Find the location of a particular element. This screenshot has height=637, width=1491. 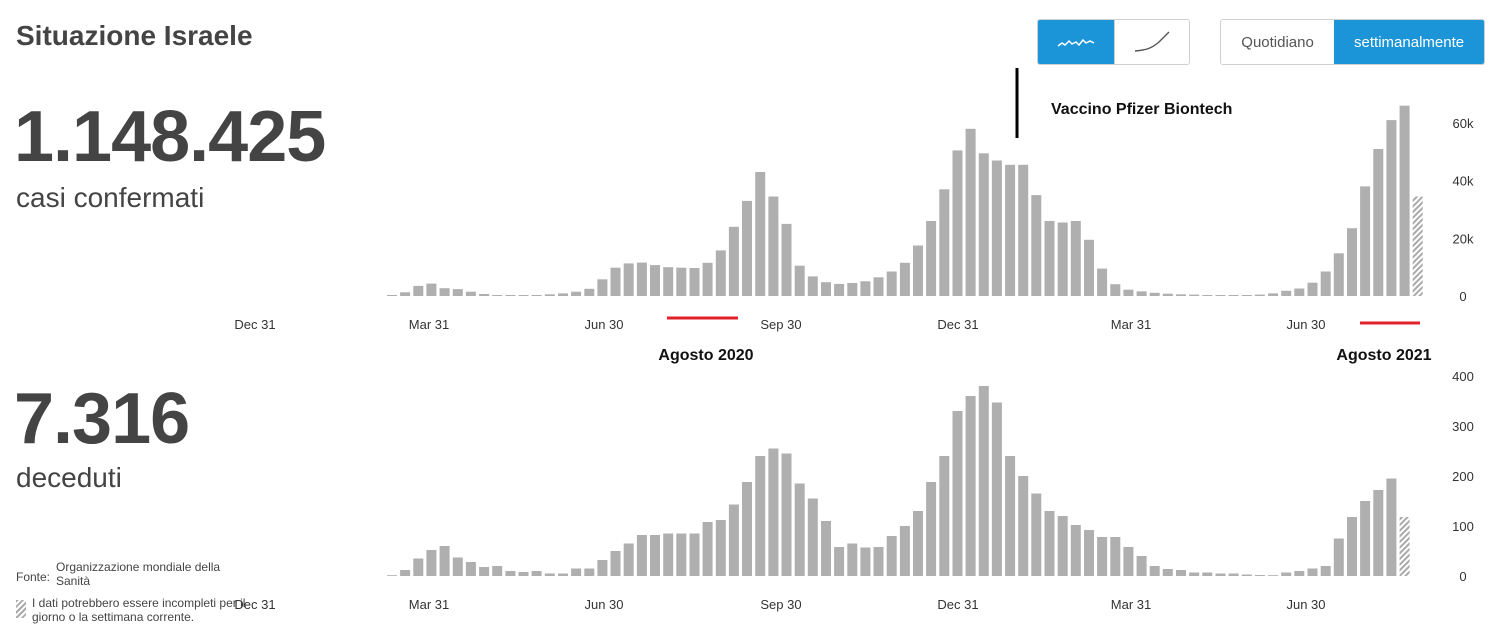

cases-y-tick-label: 60k is located at coordinates (1463, 123).